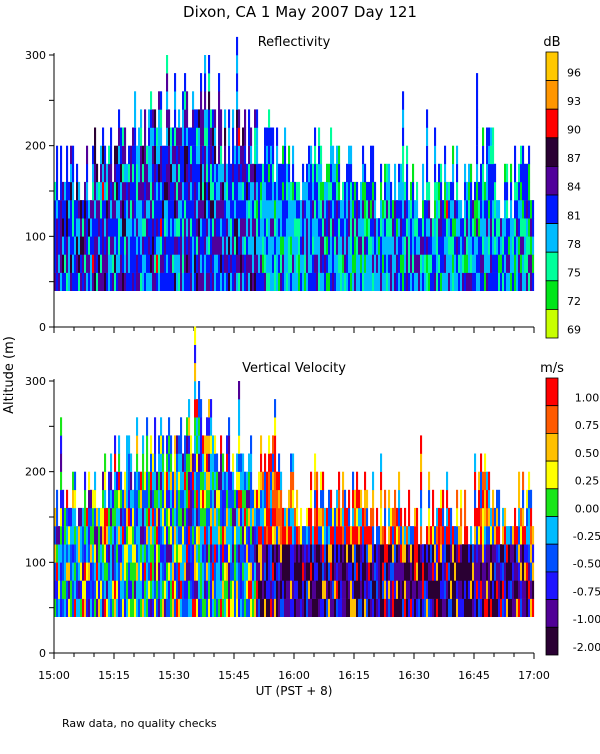  Describe the element at coordinates (552, 368) in the screenshot. I see `colorbar-units: m/s` at that location.